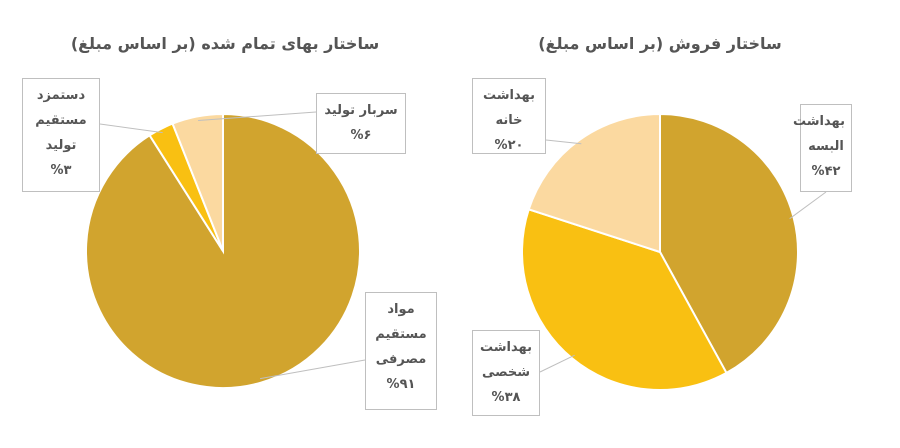 This screenshot has width=900, height=448. I want to click on value-label: %۲۰, so click(509, 145).